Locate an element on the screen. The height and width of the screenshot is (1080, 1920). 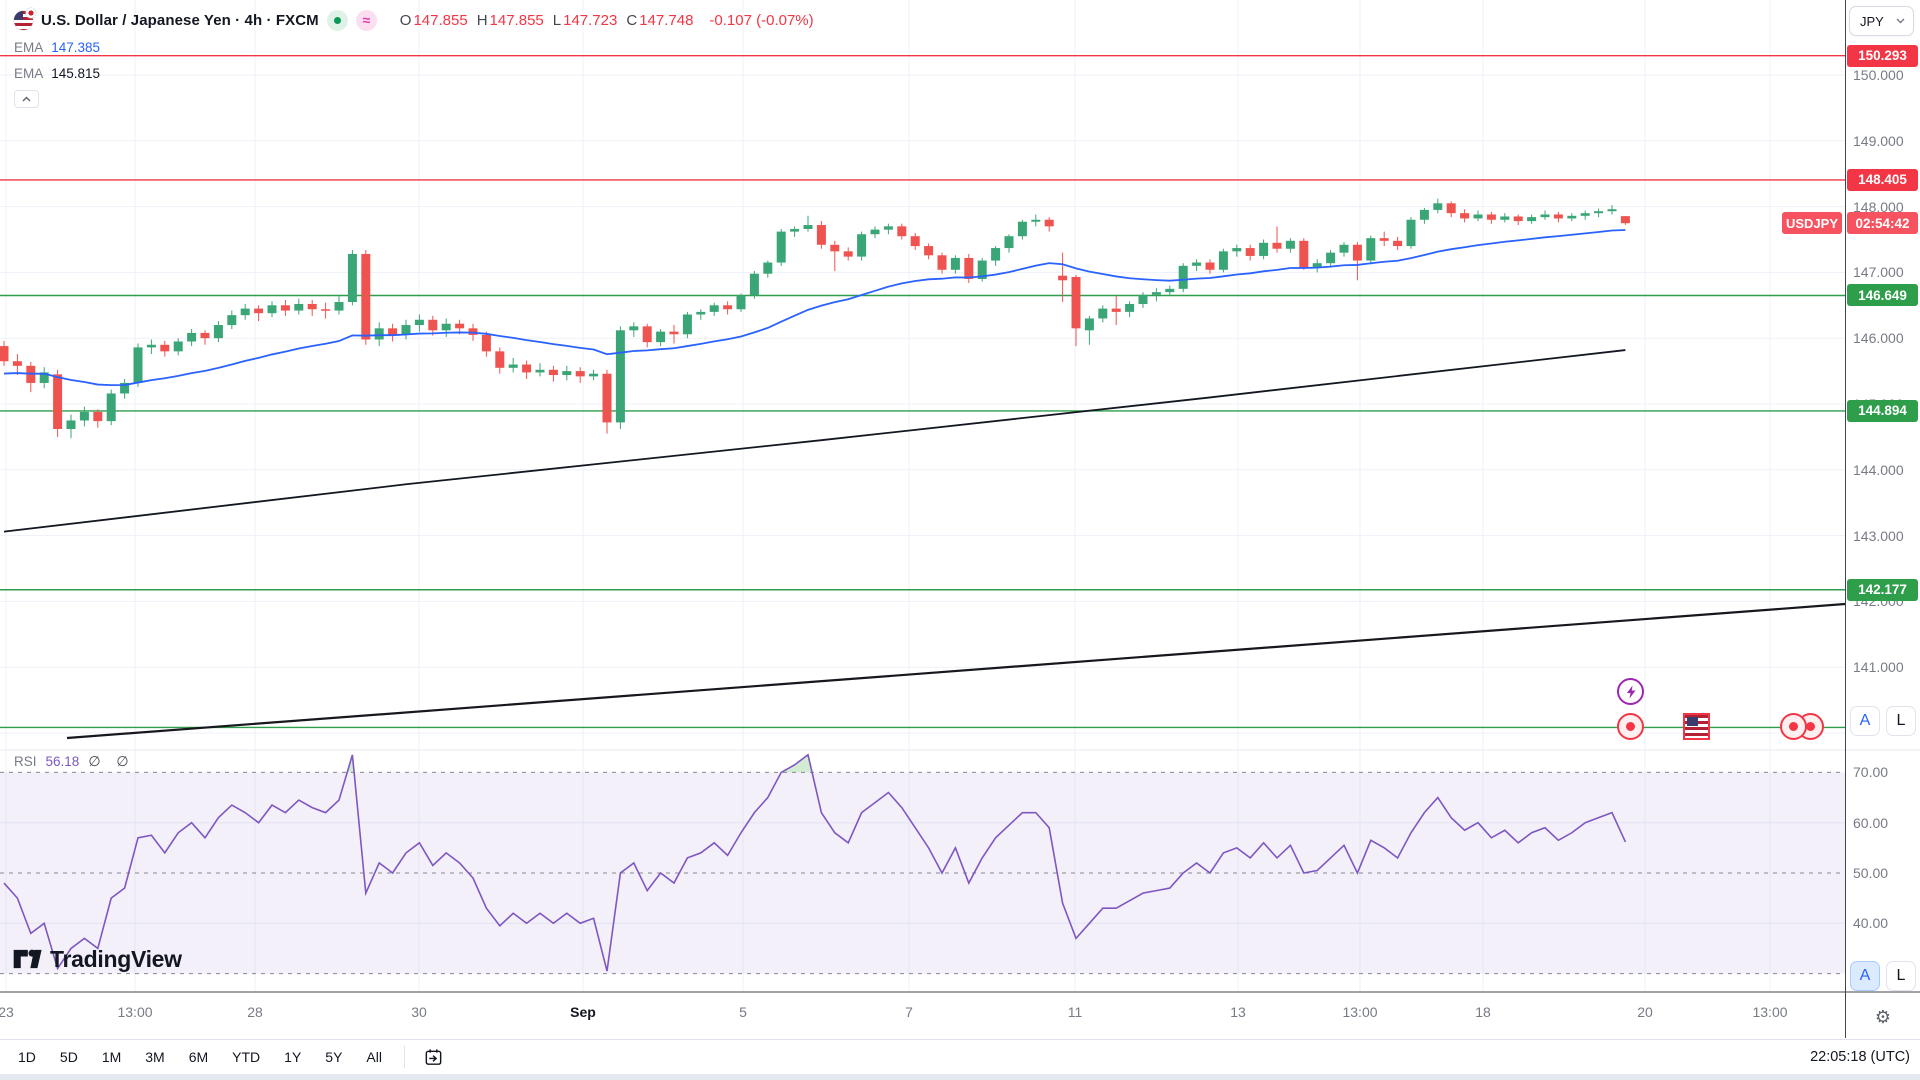
horizontal-scrollbar is located at coordinates (960, 1077).